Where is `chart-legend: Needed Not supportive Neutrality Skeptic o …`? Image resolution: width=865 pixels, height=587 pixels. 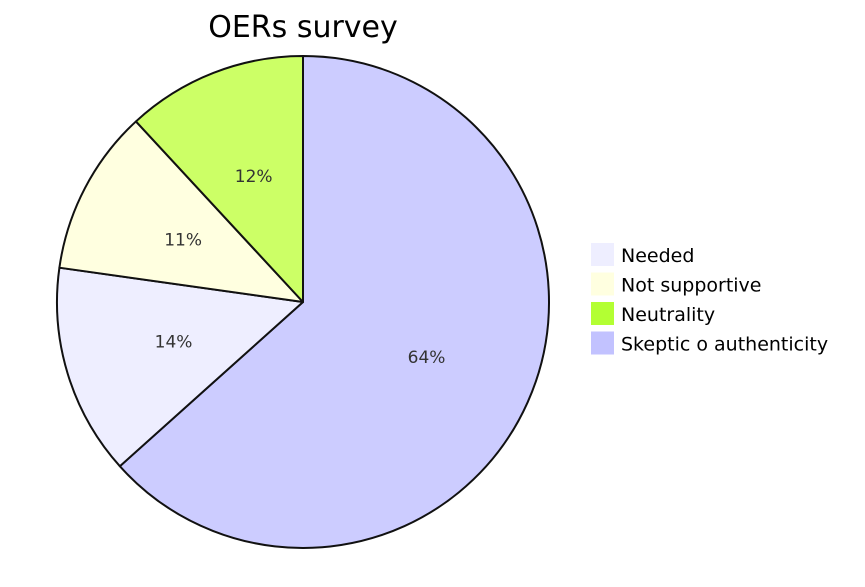 chart-legend: Needed Not supportive Neutrality Skeptic o … is located at coordinates (709, 299).